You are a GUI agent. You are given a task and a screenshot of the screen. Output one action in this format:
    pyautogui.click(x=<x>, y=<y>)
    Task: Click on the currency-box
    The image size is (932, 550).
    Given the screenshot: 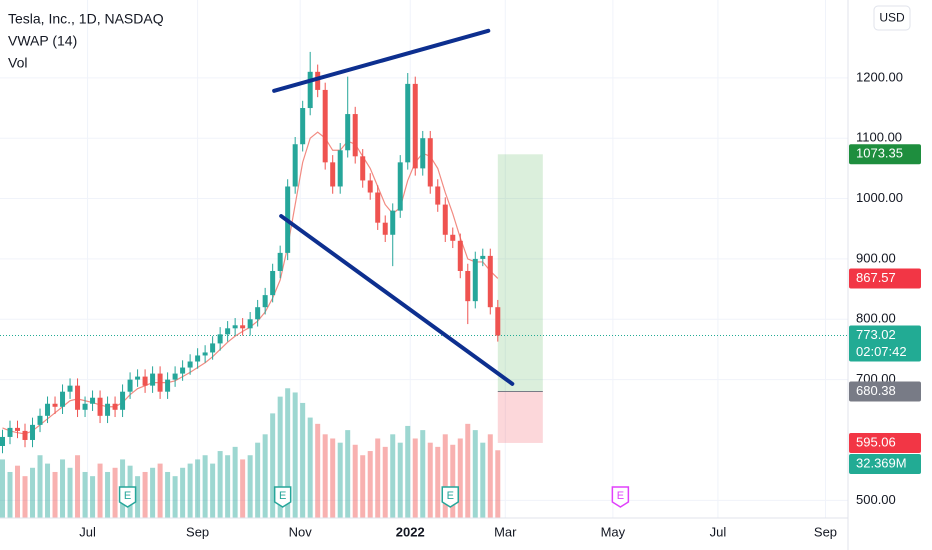 What is the action you would take?
    pyautogui.click(x=892, y=18)
    